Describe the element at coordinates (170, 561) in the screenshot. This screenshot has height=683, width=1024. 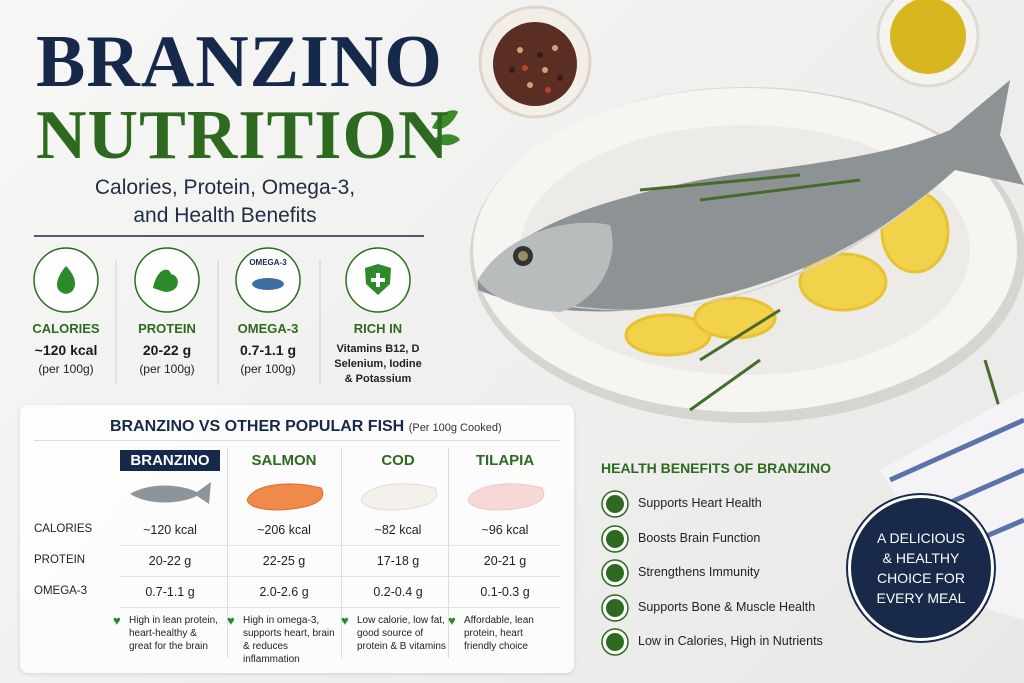
I see `table-cell: 20-22 g` at that location.